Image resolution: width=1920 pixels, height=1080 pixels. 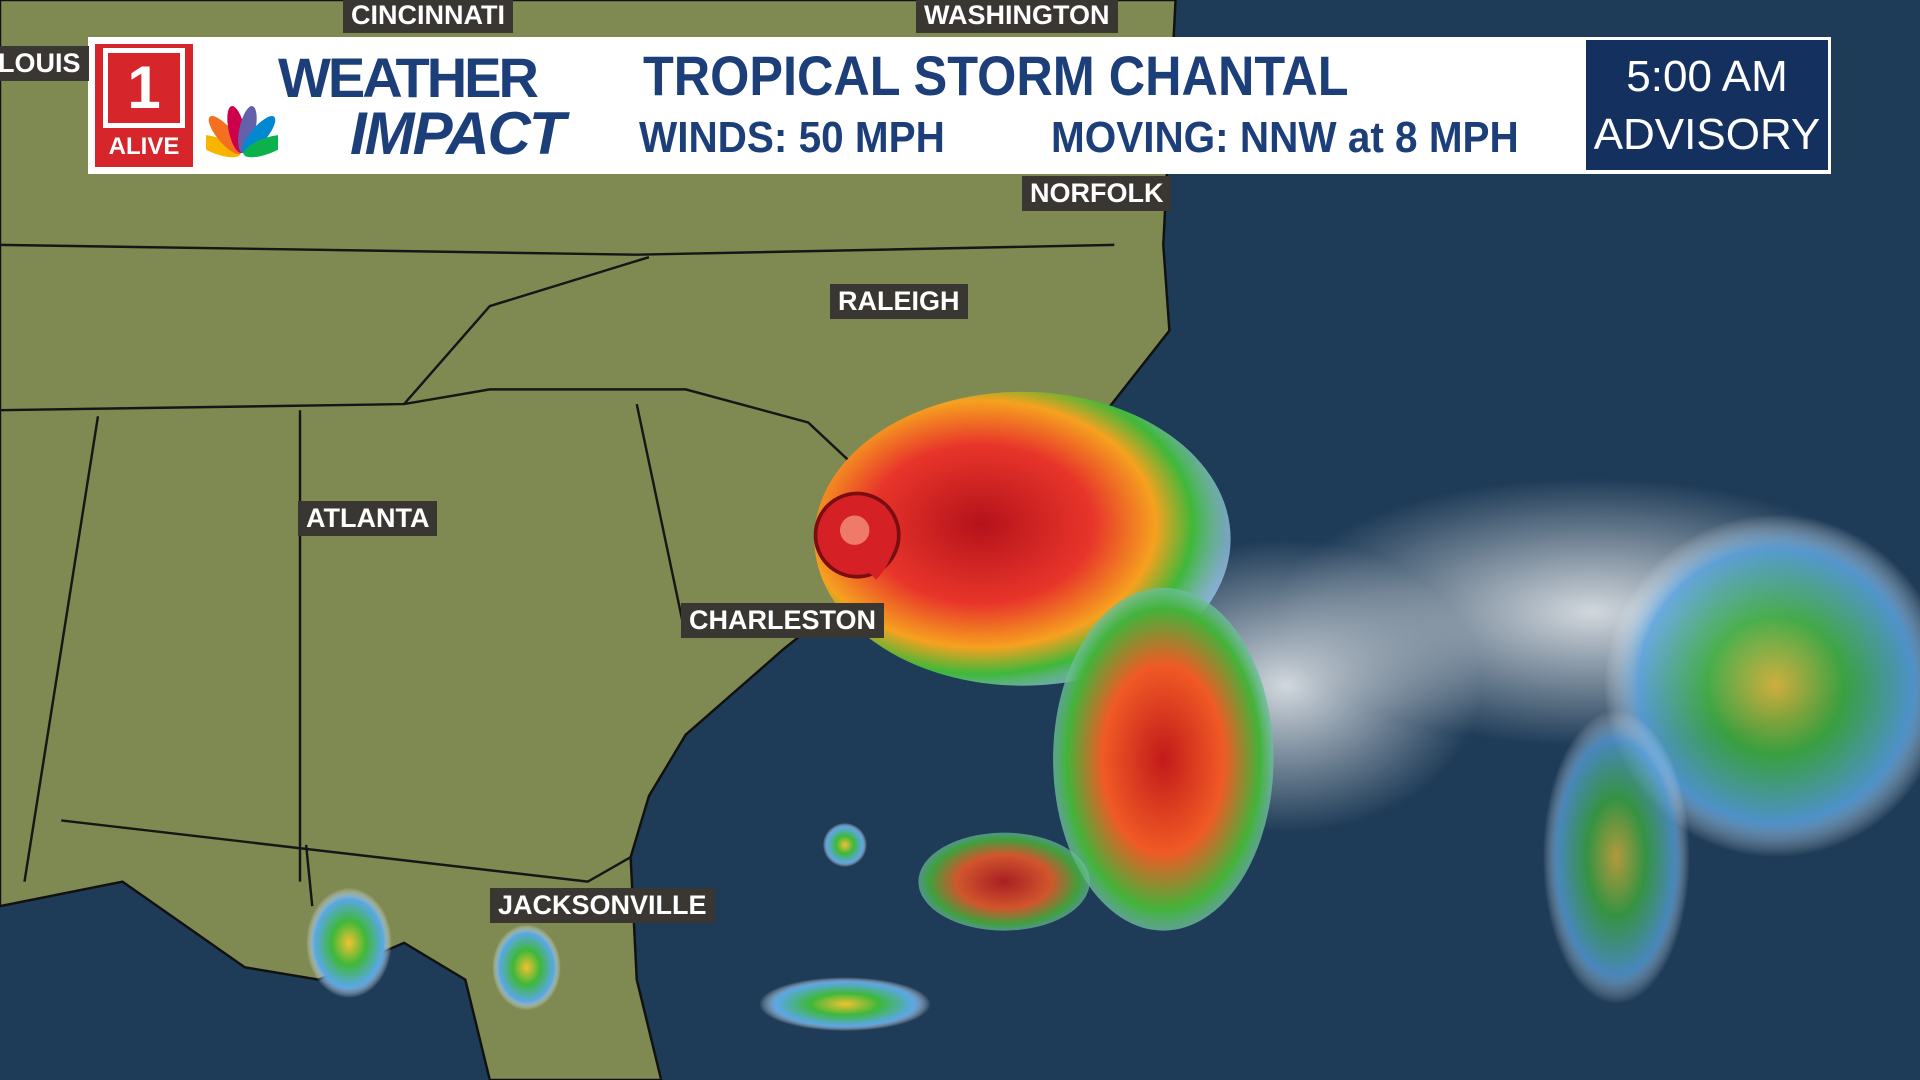 I want to click on city-label: LOUIS, so click(x=44, y=63).